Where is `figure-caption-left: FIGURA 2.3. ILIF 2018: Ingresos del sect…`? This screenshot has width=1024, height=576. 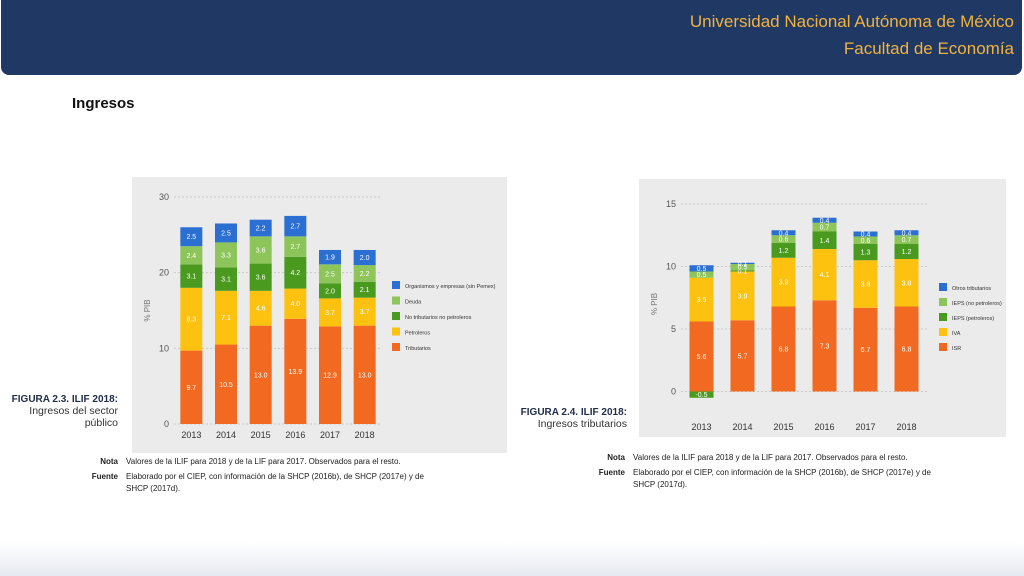
figure-caption-left: FIGURA 2.3. ILIF 2018: Ingresos del sect… is located at coordinates (63, 411).